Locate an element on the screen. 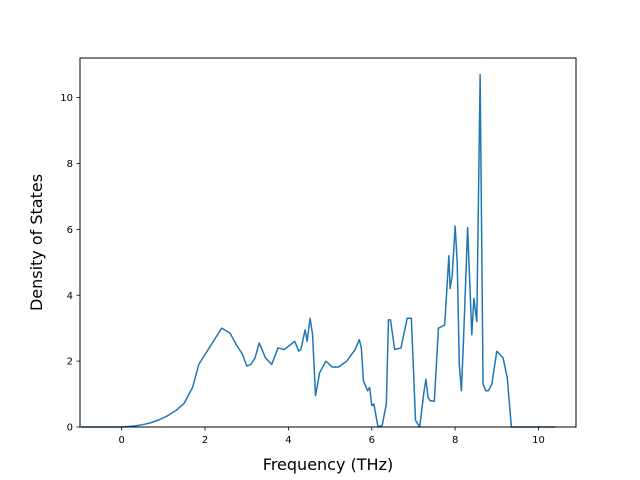  x-tick-label: 4 is located at coordinates (288, 440).